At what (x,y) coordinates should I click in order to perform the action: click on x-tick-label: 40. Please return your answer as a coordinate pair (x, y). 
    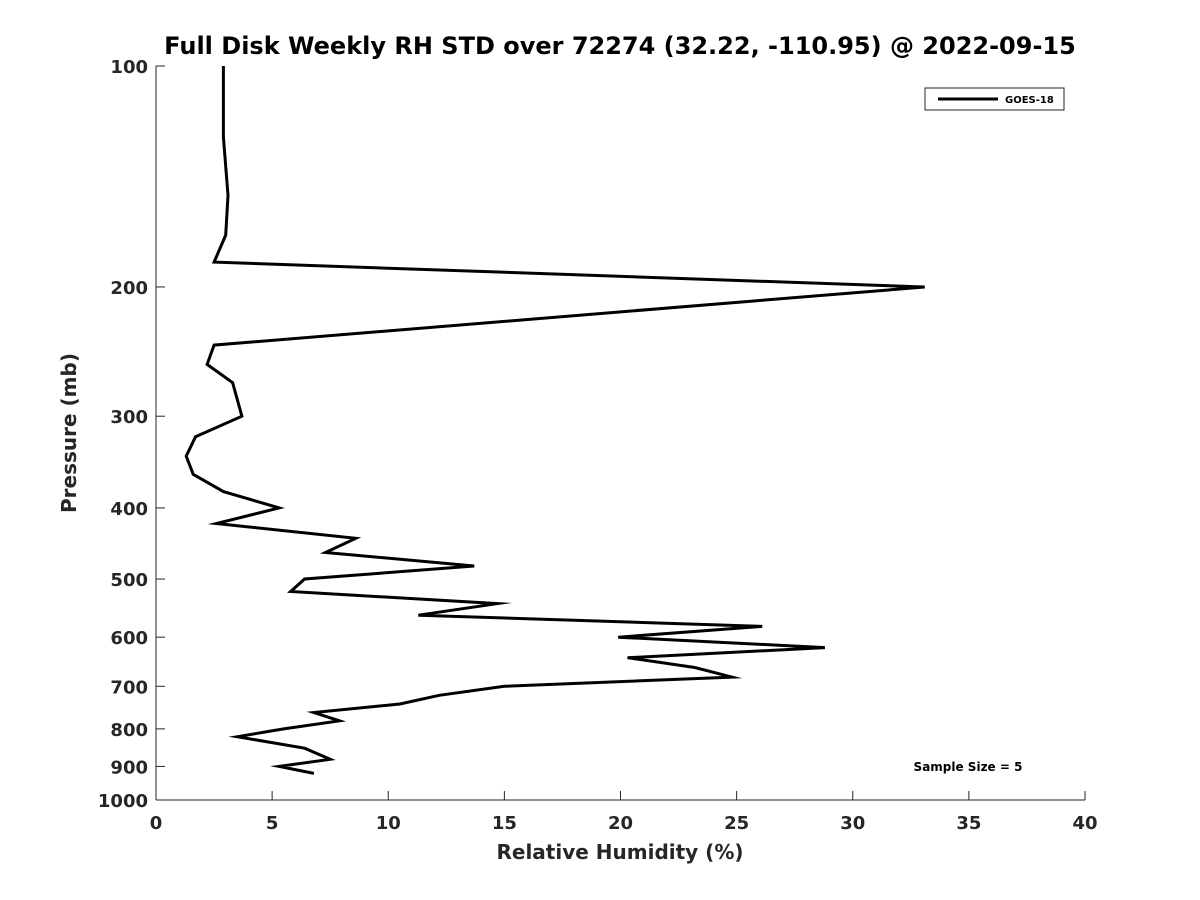
    Looking at the image, I should click on (1084, 823).